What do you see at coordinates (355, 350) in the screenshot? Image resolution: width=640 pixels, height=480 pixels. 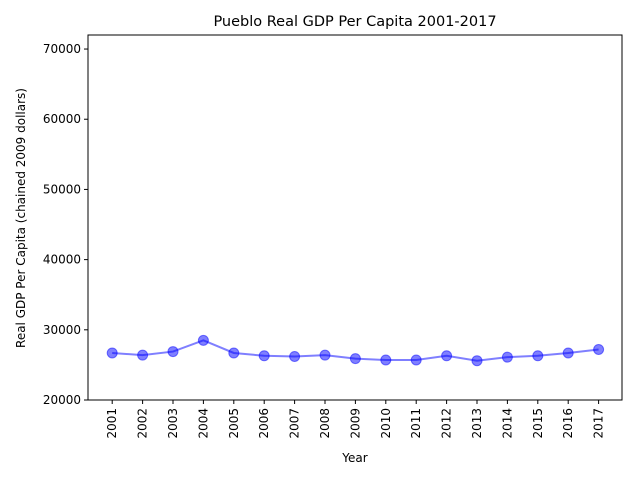 I see `series-layer` at bounding box center [355, 350].